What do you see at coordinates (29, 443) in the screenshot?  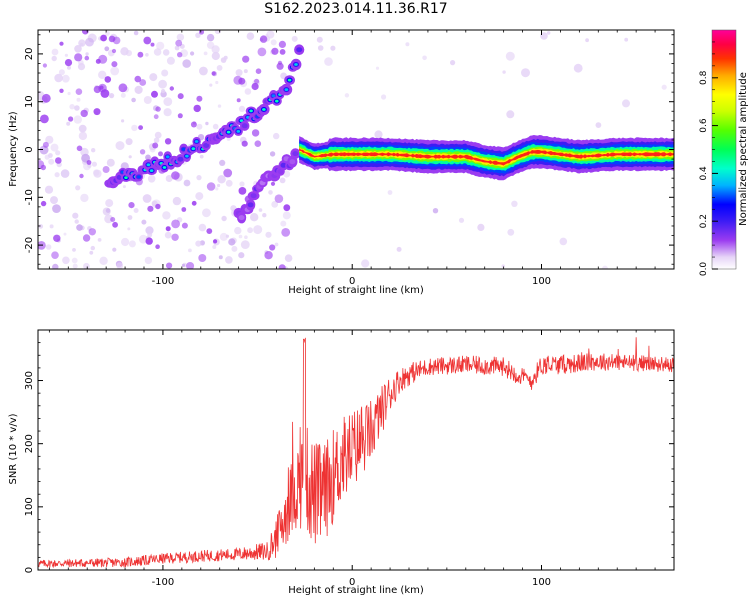 I see `y-tick-label: 200` at bounding box center [29, 443].